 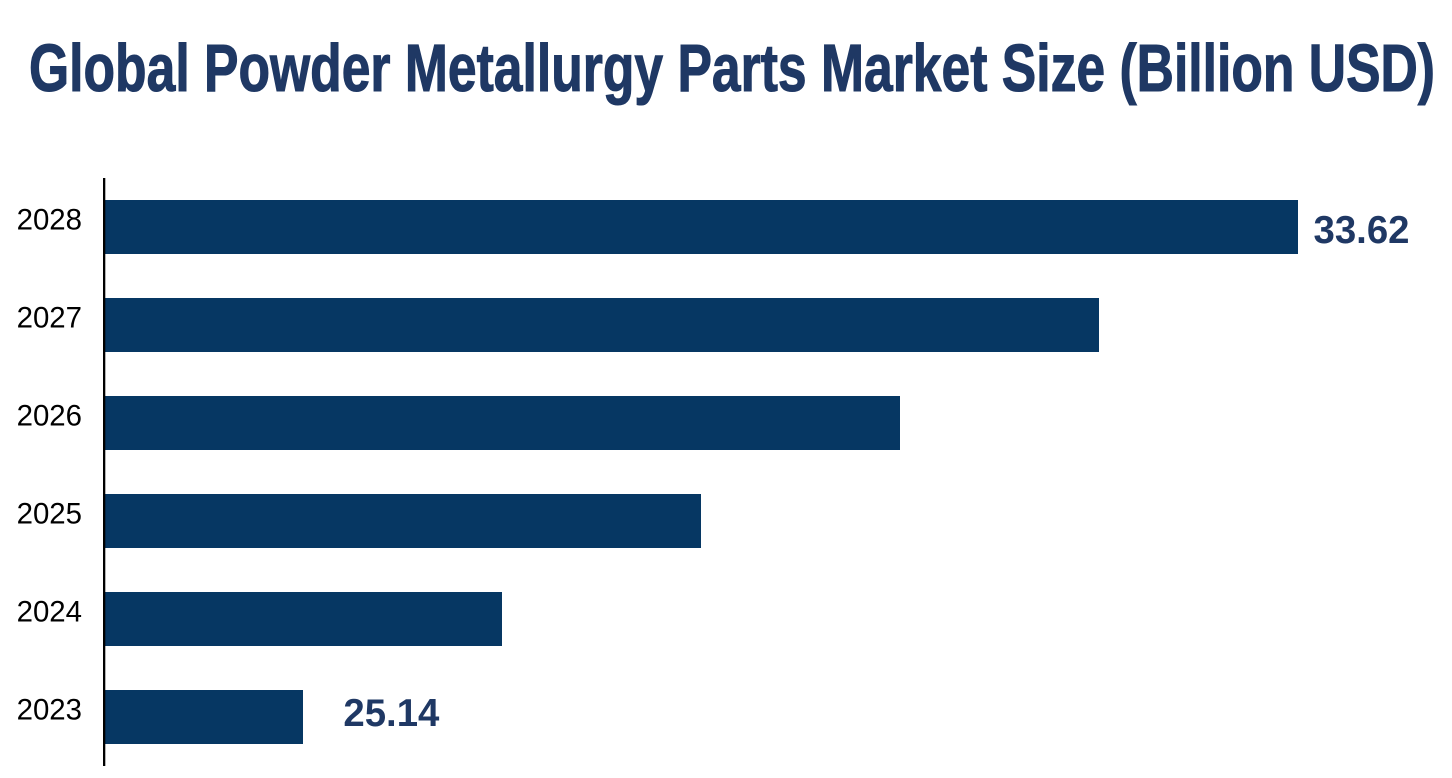 What do you see at coordinates (49, 514) in the screenshot?
I see `svg-text: 2025` at bounding box center [49, 514].